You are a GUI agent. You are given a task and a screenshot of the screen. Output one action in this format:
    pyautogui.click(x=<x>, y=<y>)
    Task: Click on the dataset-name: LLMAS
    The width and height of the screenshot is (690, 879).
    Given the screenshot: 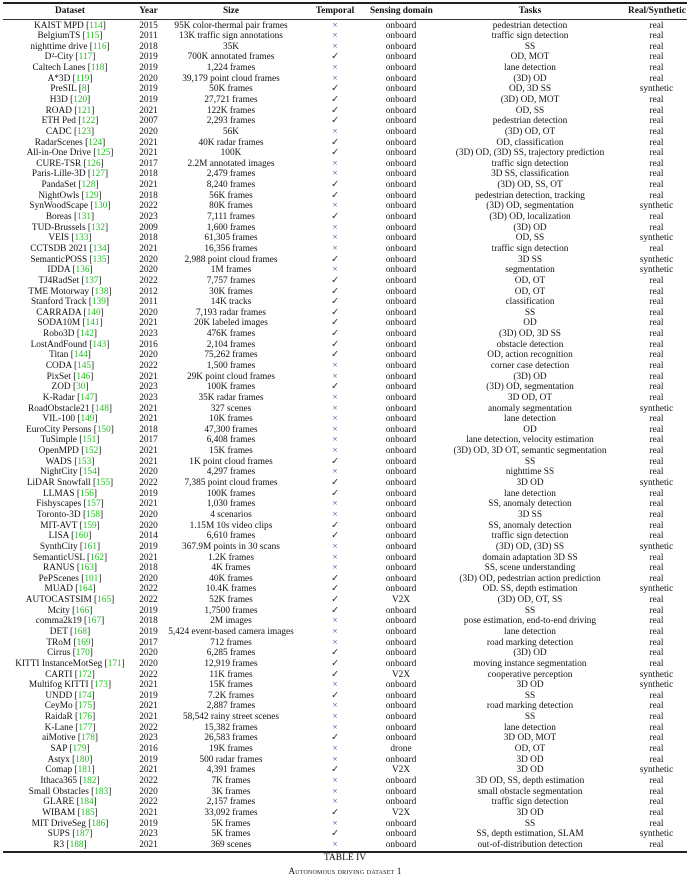 What is the action you would take?
    pyautogui.click(x=59, y=493)
    